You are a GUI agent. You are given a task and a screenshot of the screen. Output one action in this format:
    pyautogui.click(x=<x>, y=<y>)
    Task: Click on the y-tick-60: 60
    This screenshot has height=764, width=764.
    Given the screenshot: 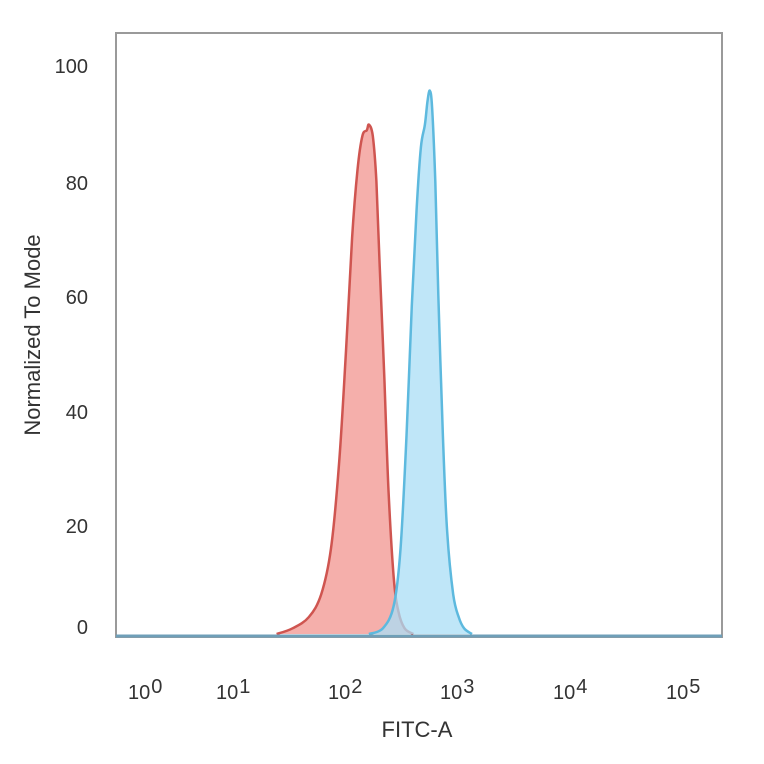 What is the action you would take?
    pyautogui.click(x=76, y=298)
    